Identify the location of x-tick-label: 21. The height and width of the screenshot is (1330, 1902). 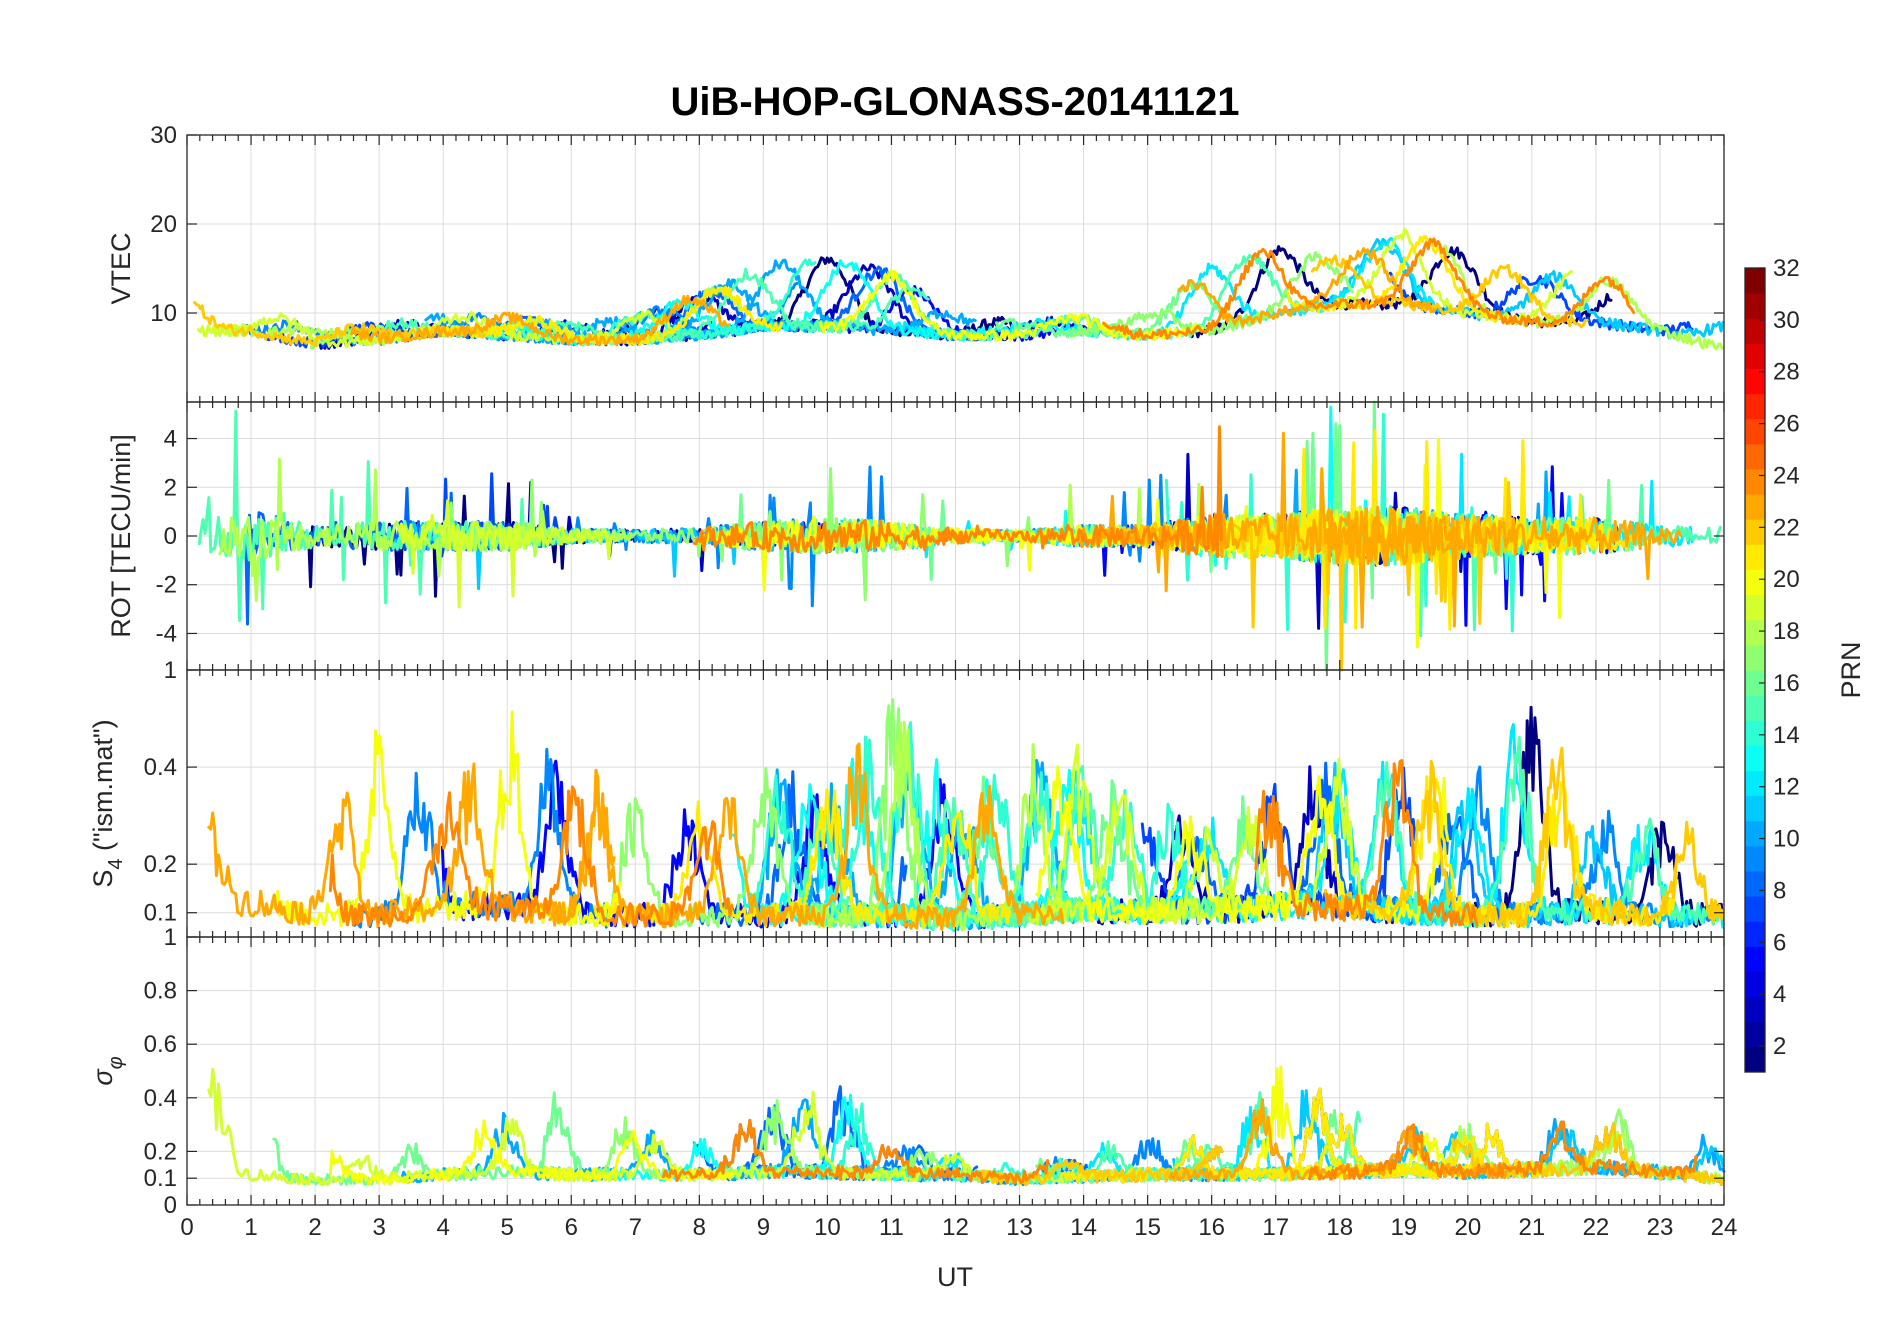
(1532, 1227).